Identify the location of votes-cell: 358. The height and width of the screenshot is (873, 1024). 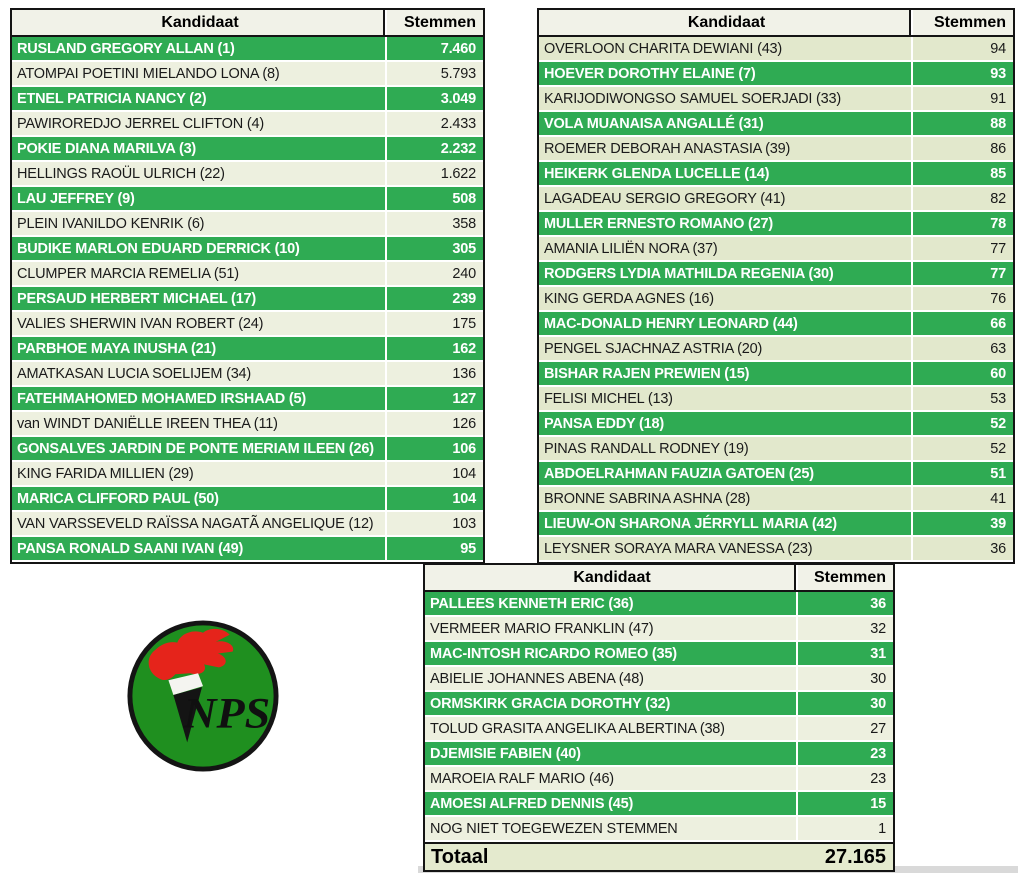
(434, 223).